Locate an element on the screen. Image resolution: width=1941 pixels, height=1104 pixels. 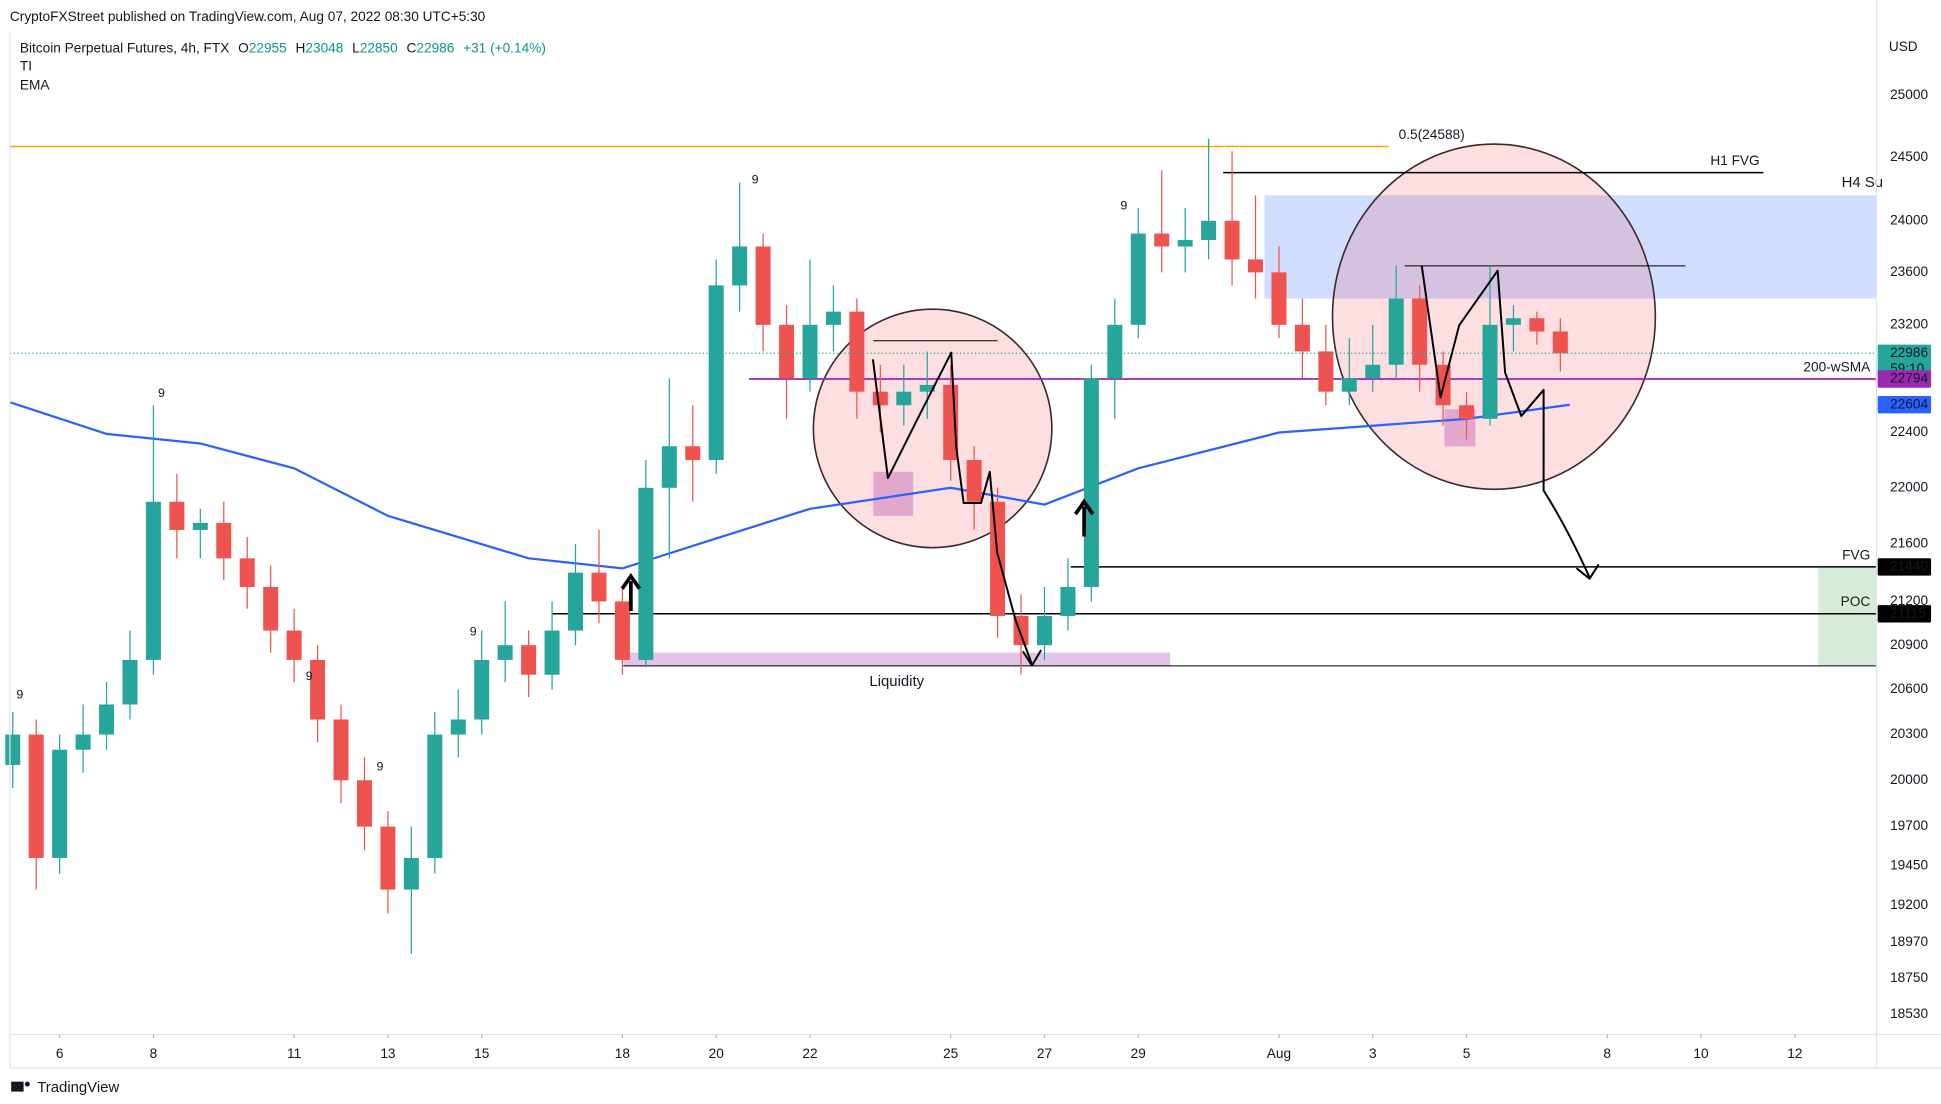
level-label: FVG is located at coordinates (1856, 554).